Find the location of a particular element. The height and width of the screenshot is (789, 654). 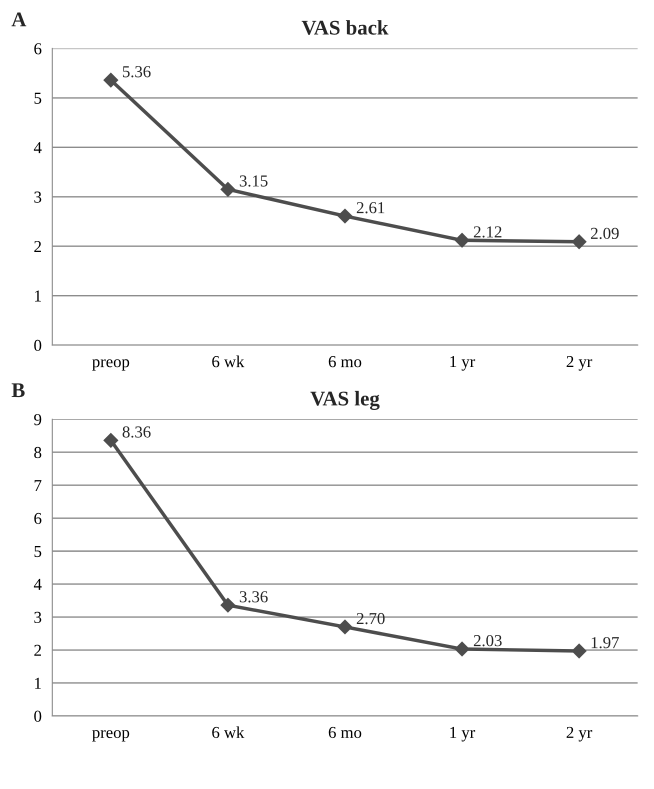

data-label: 2.12 is located at coordinates (488, 232).